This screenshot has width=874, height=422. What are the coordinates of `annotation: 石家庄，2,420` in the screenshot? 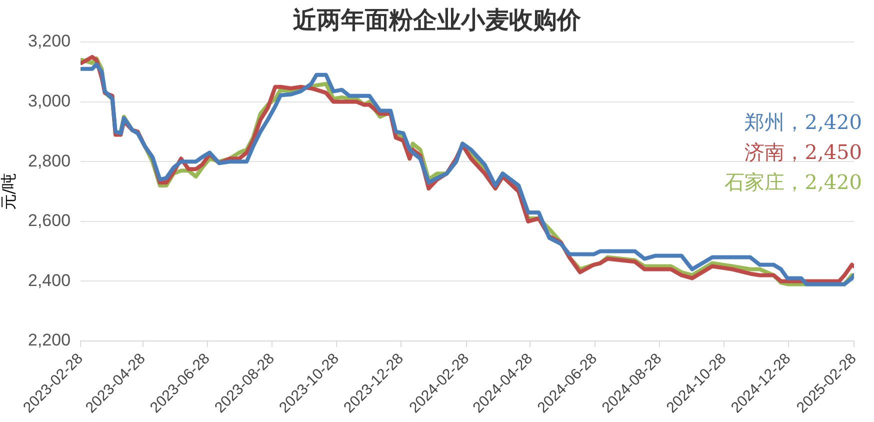 It's located at (793, 182).